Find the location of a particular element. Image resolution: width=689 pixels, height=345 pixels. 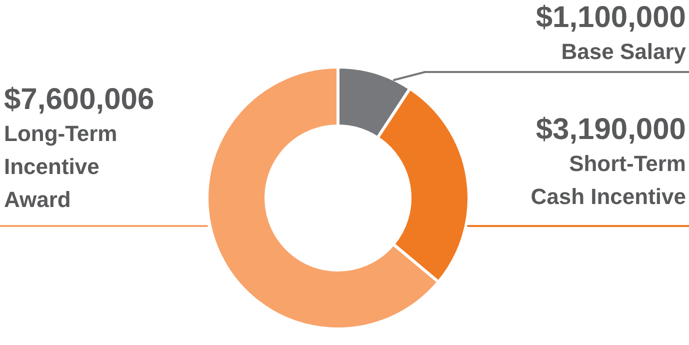

data-label: $3,190,000 is located at coordinates (611, 129).